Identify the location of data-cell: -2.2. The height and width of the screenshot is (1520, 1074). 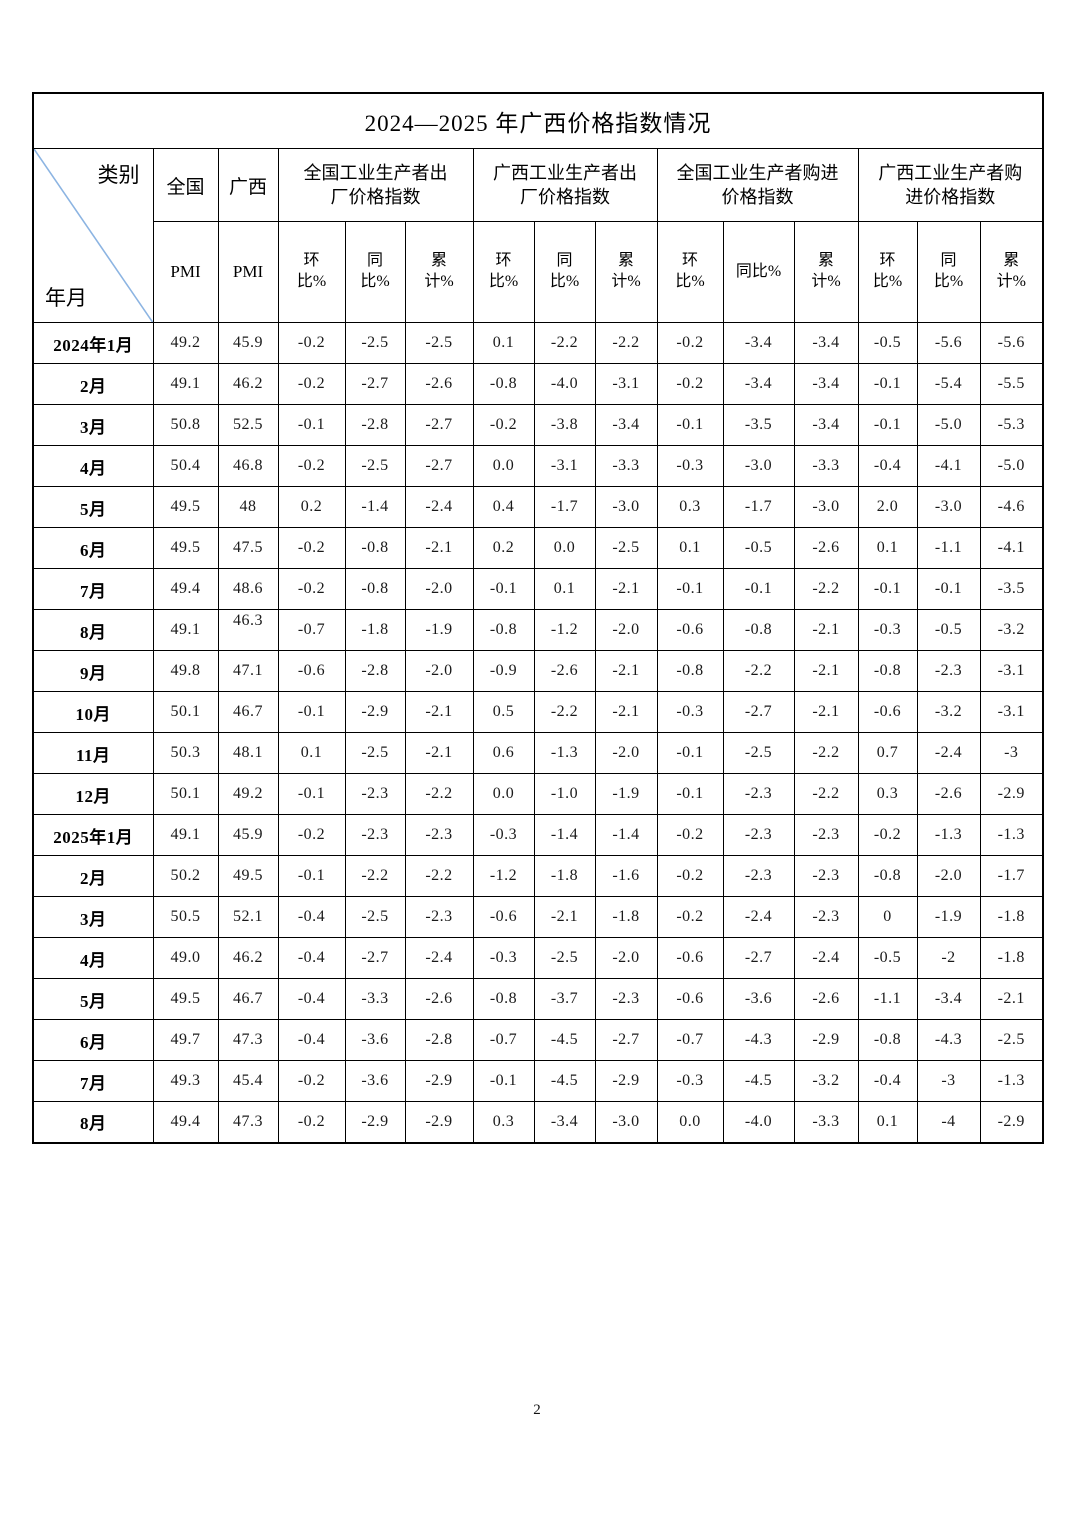
(375, 876).